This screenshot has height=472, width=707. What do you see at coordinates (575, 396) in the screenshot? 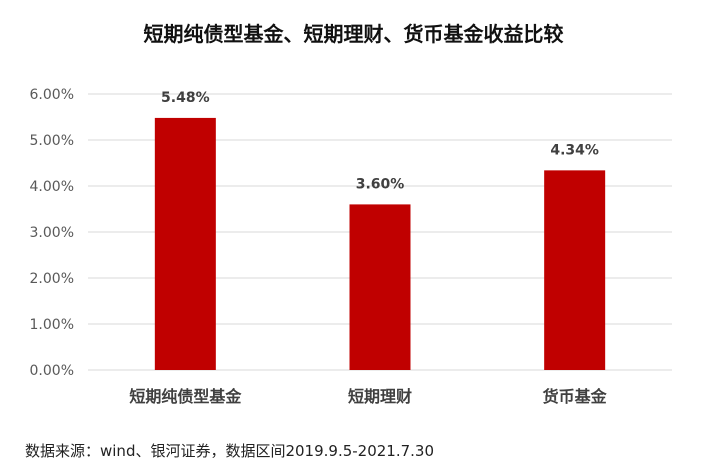
I see `x-category-label: 货币基金` at bounding box center [575, 396].